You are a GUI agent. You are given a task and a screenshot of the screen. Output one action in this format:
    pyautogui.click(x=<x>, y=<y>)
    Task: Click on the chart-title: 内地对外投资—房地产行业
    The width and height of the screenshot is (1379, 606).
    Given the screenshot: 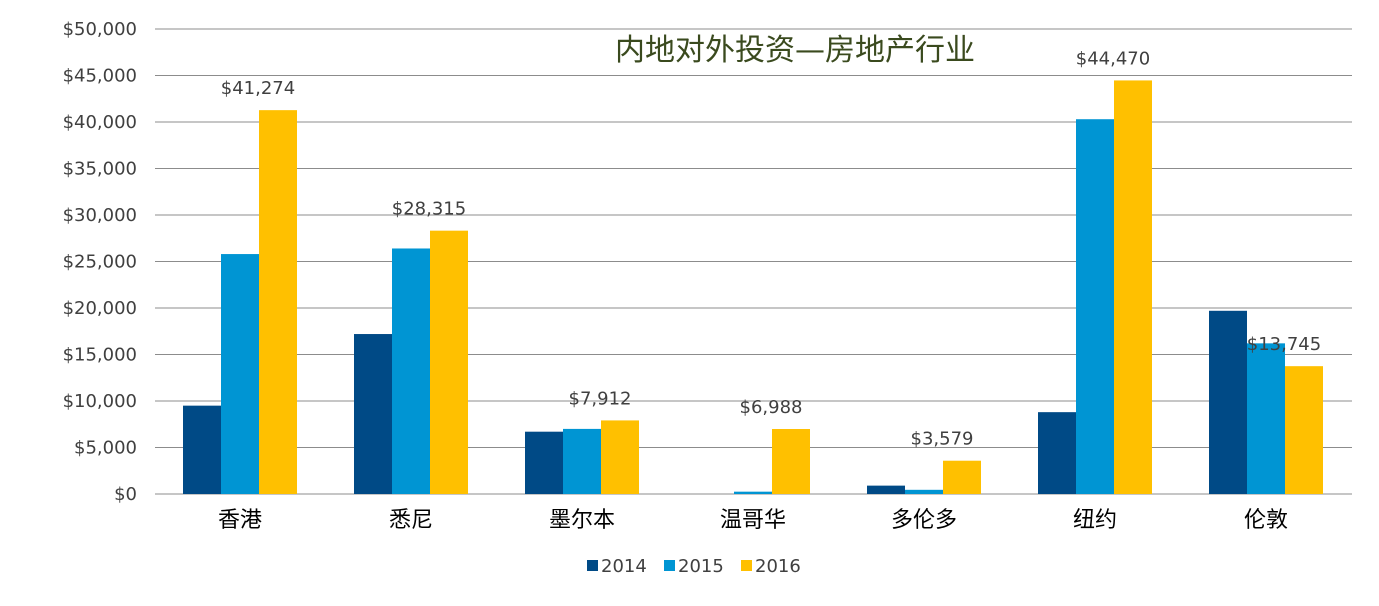 What is the action you would take?
    pyautogui.click(x=795, y=50)
    